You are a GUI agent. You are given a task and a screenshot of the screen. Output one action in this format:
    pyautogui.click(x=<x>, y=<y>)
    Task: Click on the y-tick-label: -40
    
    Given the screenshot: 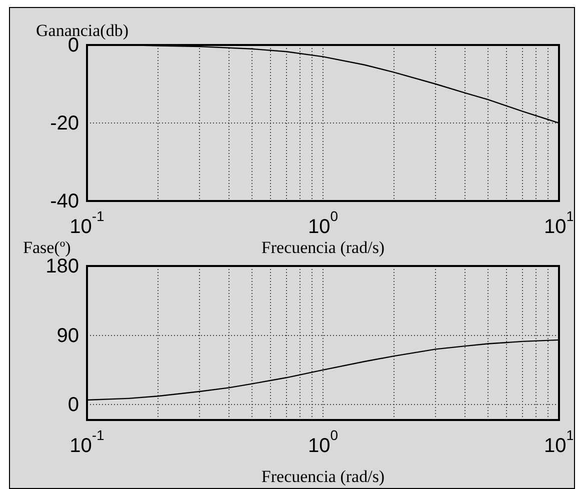 What is the action you would take?
    pyautogui.click(x=64, y=201)
    